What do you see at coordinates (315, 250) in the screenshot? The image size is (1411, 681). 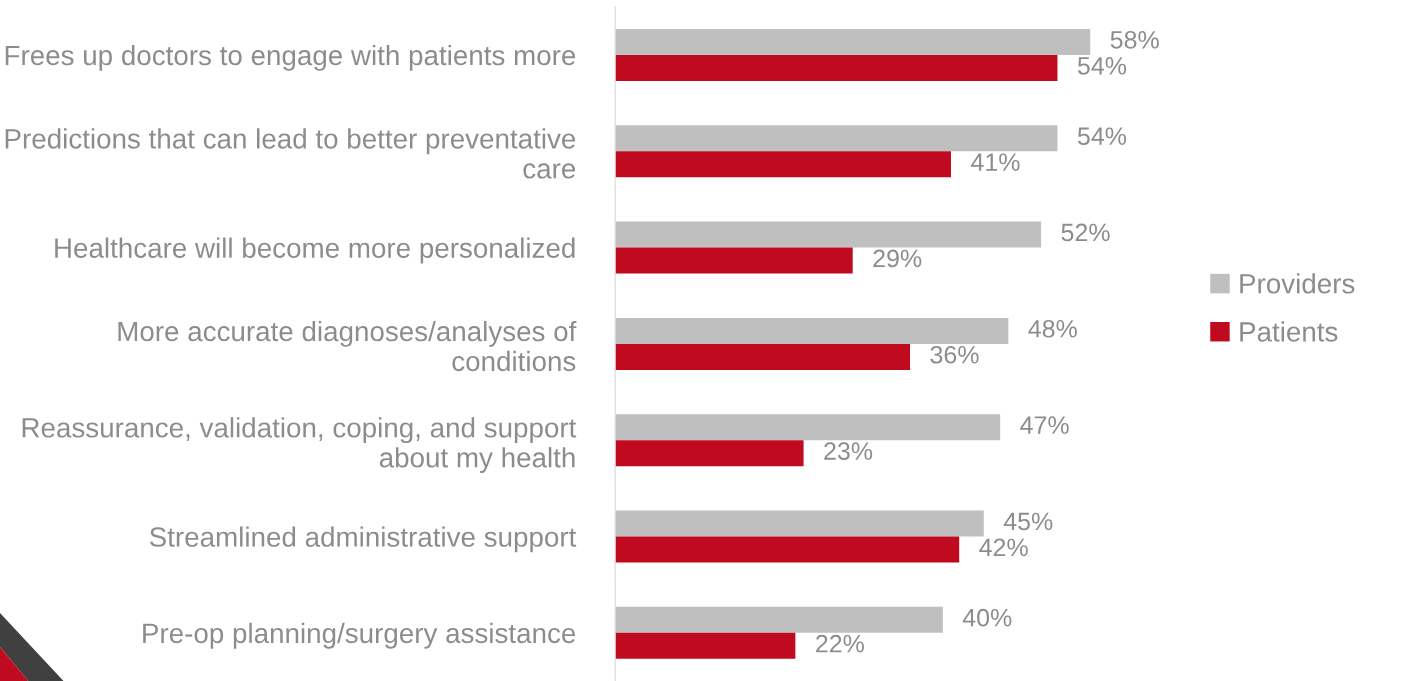 I see `y-tick-label: Healthcare will become more personalized` at bounding box center [315, 250].